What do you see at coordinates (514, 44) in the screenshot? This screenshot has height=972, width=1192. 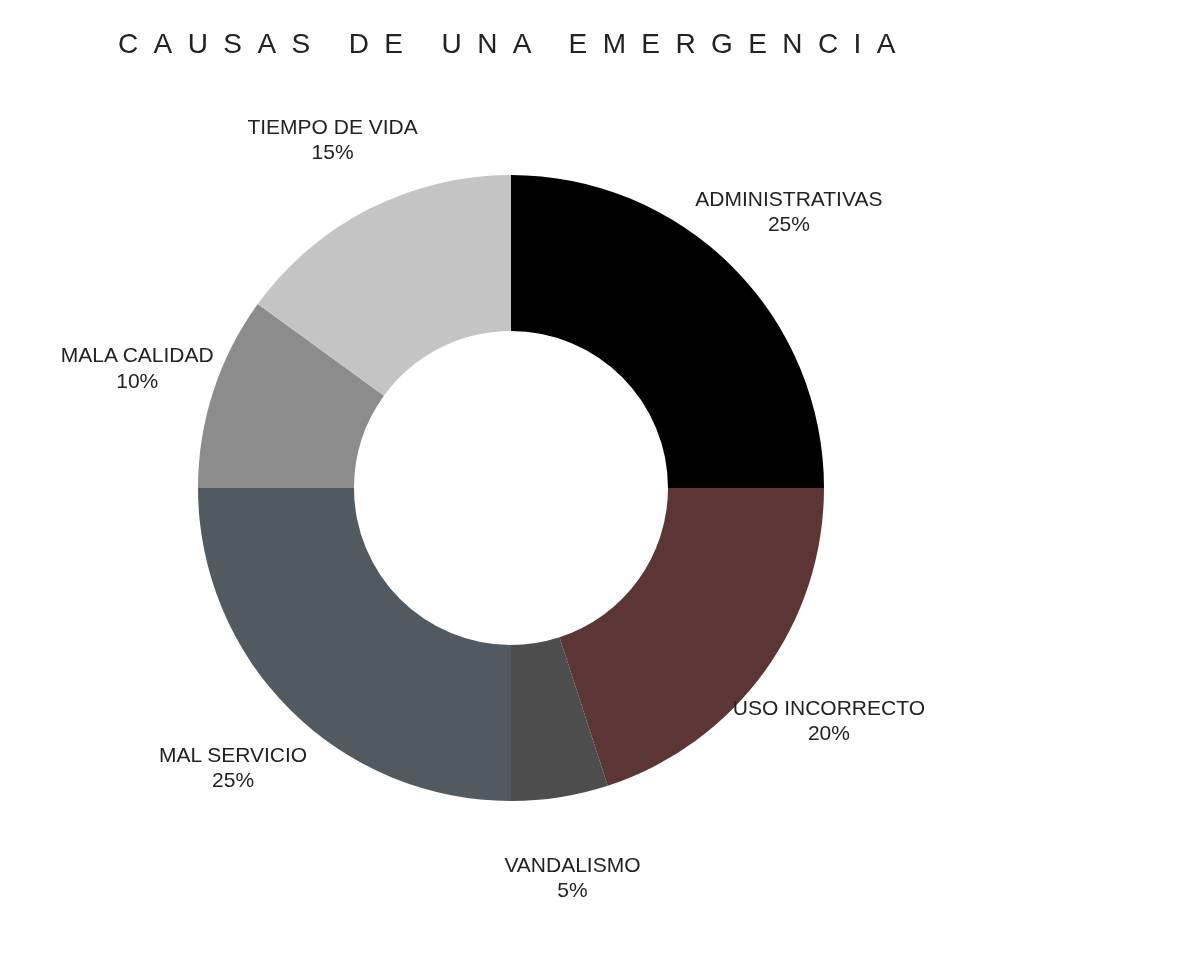 I see `chart-title: CAUSAS DE UNA EMERGENCIA` at bounding box center [514, 44].